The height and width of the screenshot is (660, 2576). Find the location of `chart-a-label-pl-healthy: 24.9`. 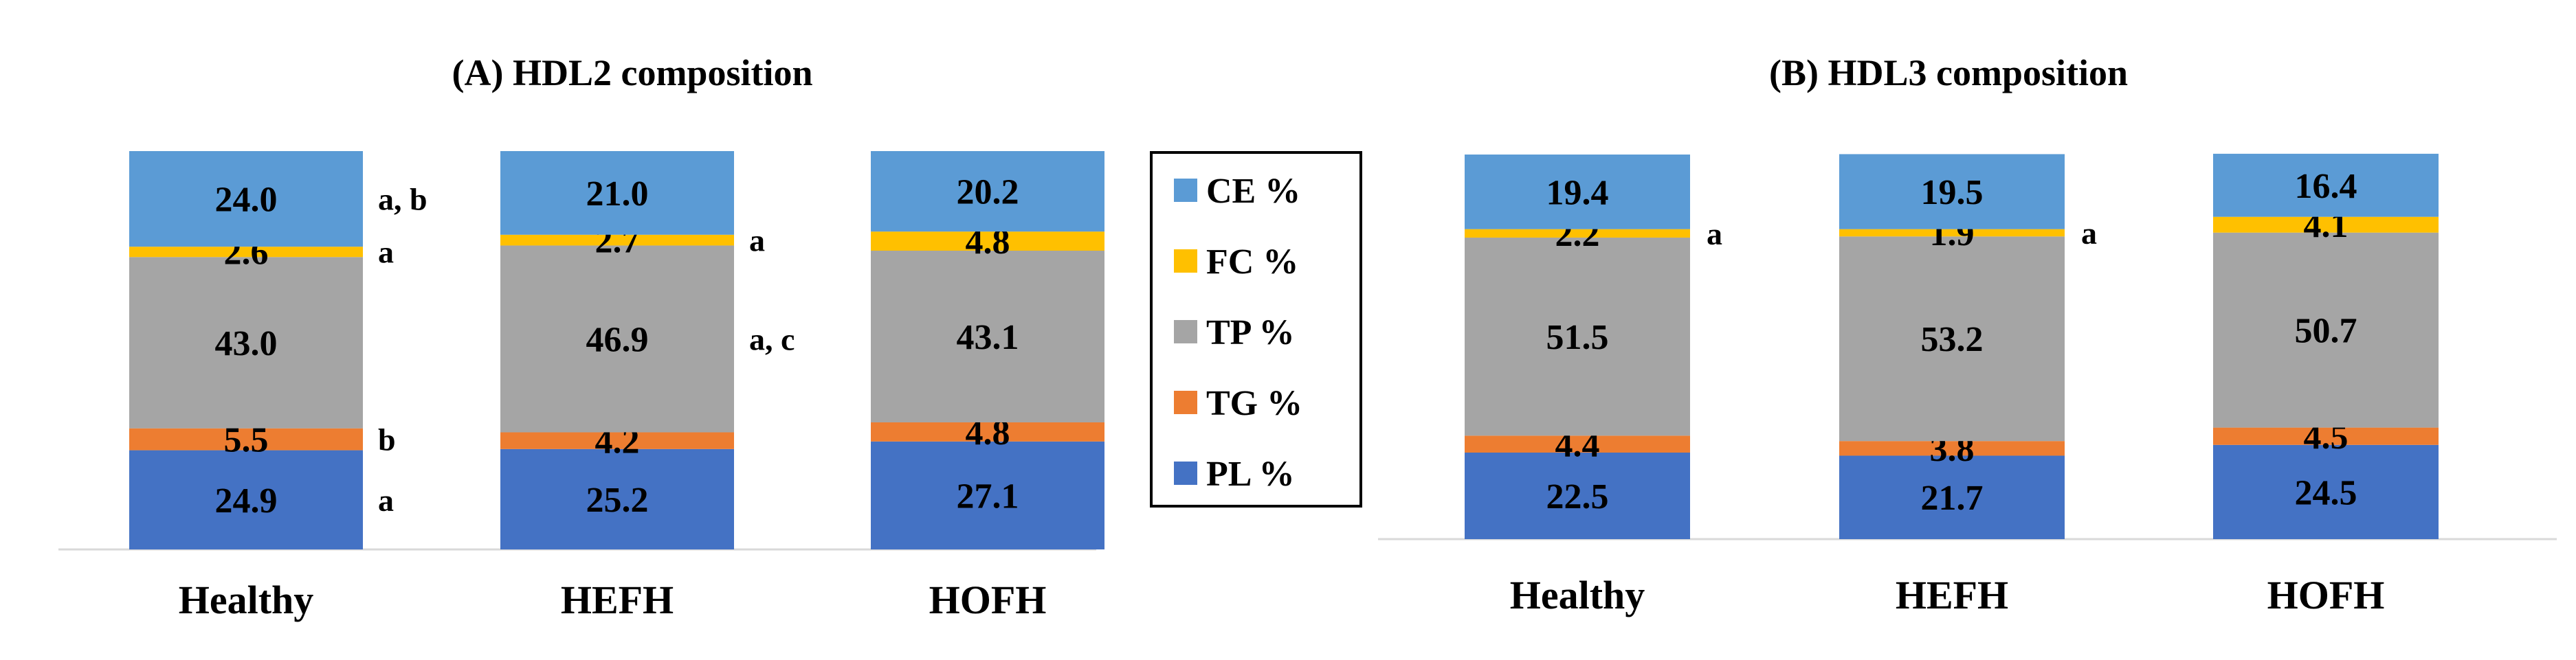

chart-a-label-pl-healthy: 24.9 is located at coordinates (246, 501).